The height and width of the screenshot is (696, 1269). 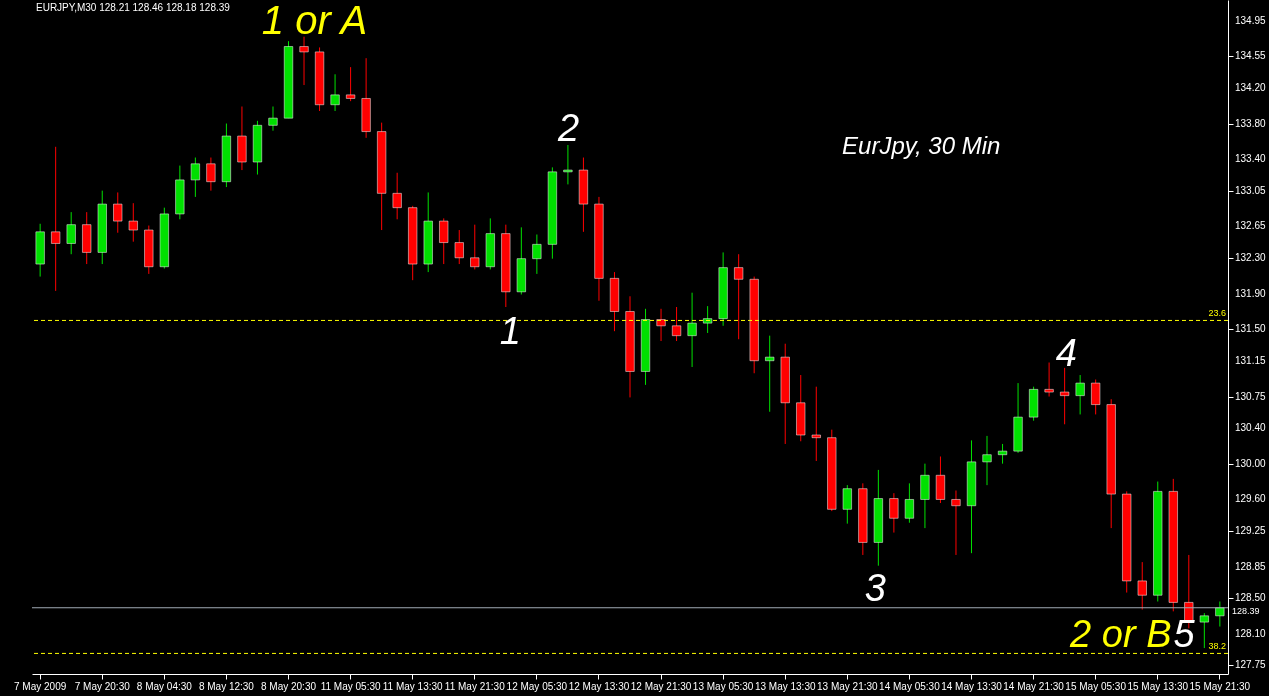 What do you see at coordinates (510, 331) in the screenshot?
I see `annotation: 1` at bounding box center [510, 331].